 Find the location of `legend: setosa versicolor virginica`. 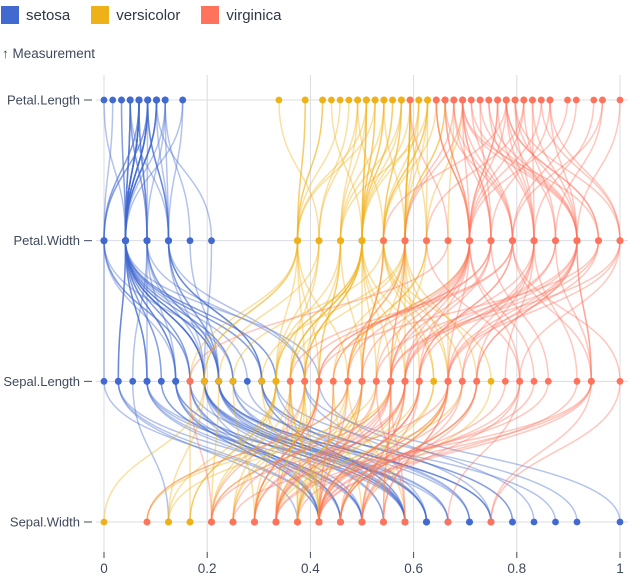

legend: setosa versicolor virginica is located at coordinates (141, 15).